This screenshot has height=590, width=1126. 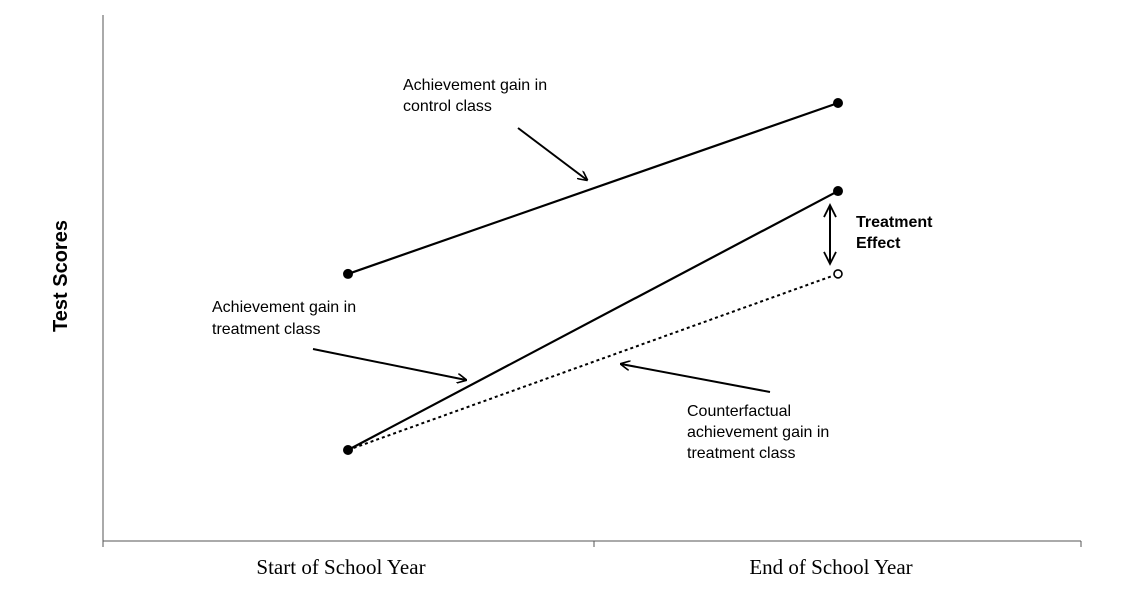 I want to click on annotation-arrow-control, so click(x=552, y=153).